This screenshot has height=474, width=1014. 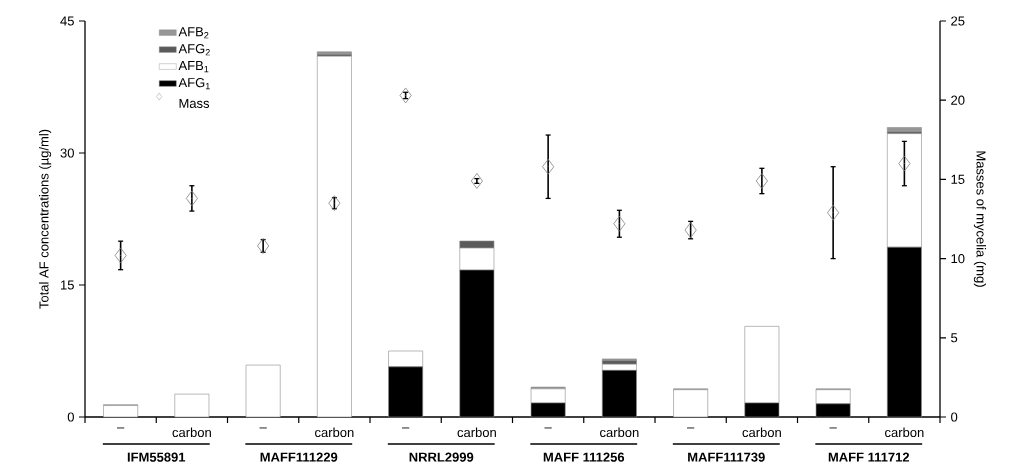 What do you see at coordinates (954, 338) in the screenshot?
I see `y2-tick-label: 5` at bounding box center [954, 338].